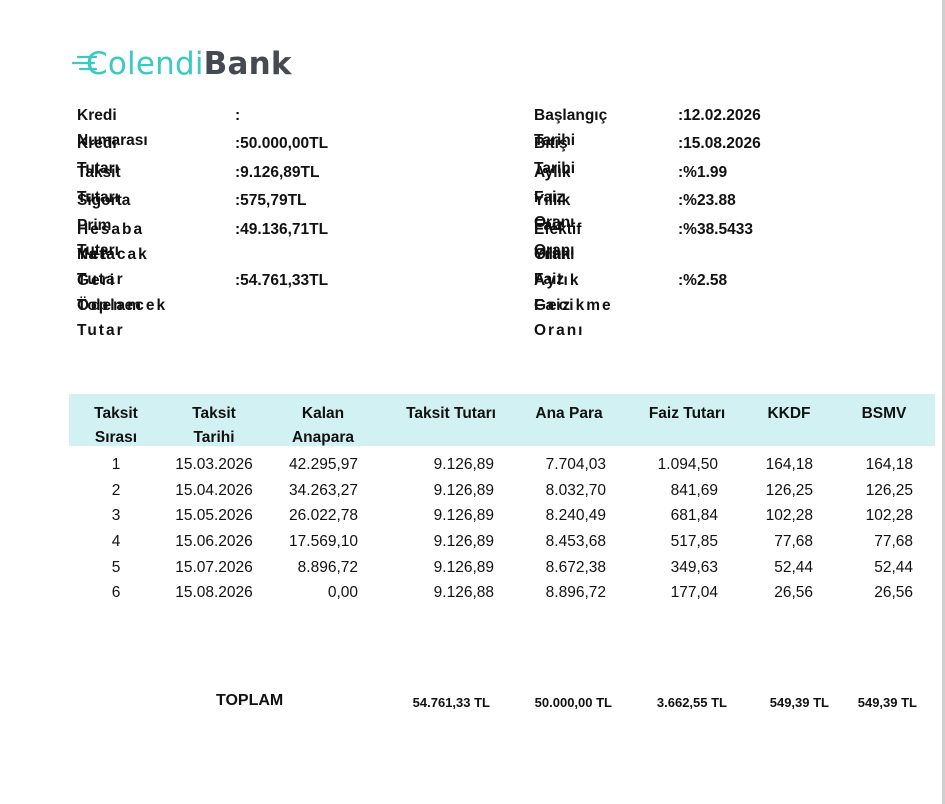  What do you see at coordinates (575, 541) in the screenshot?
I see `table-cell-principal: 8.453,68` at bounding box center [575, 541].